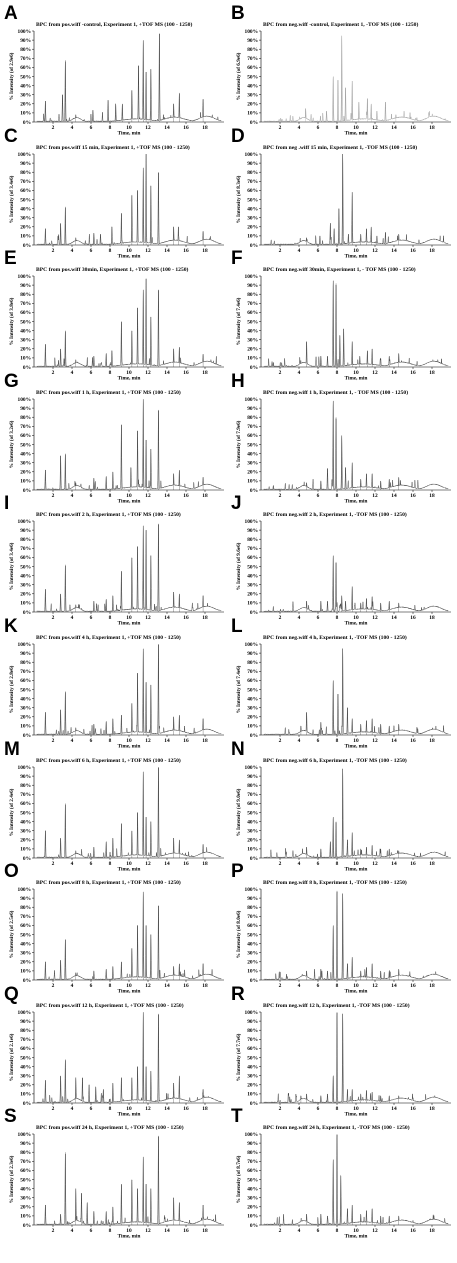 Image resolution: width=457 pixels, height=1263 pixels. What do you see at coordinates (25, 332) in the screenshot?
I see `y-tick-label: 40%` at bounding box center [25, 332].